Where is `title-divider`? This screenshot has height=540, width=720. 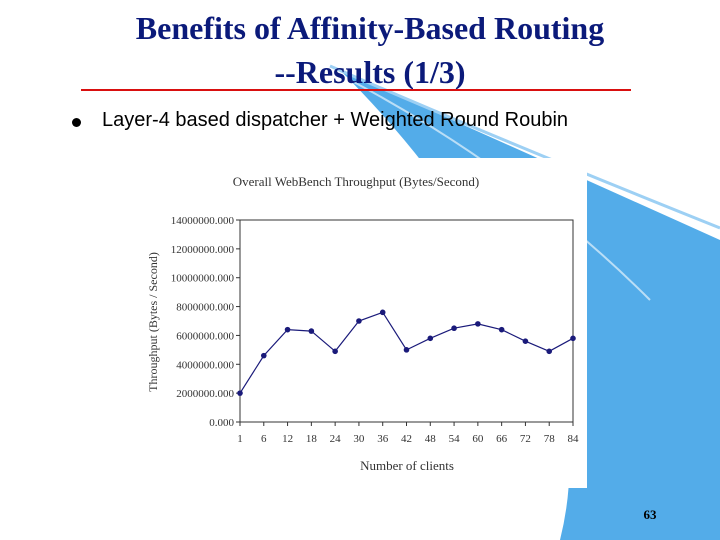 title-divider is located at coordinates (356, 90).